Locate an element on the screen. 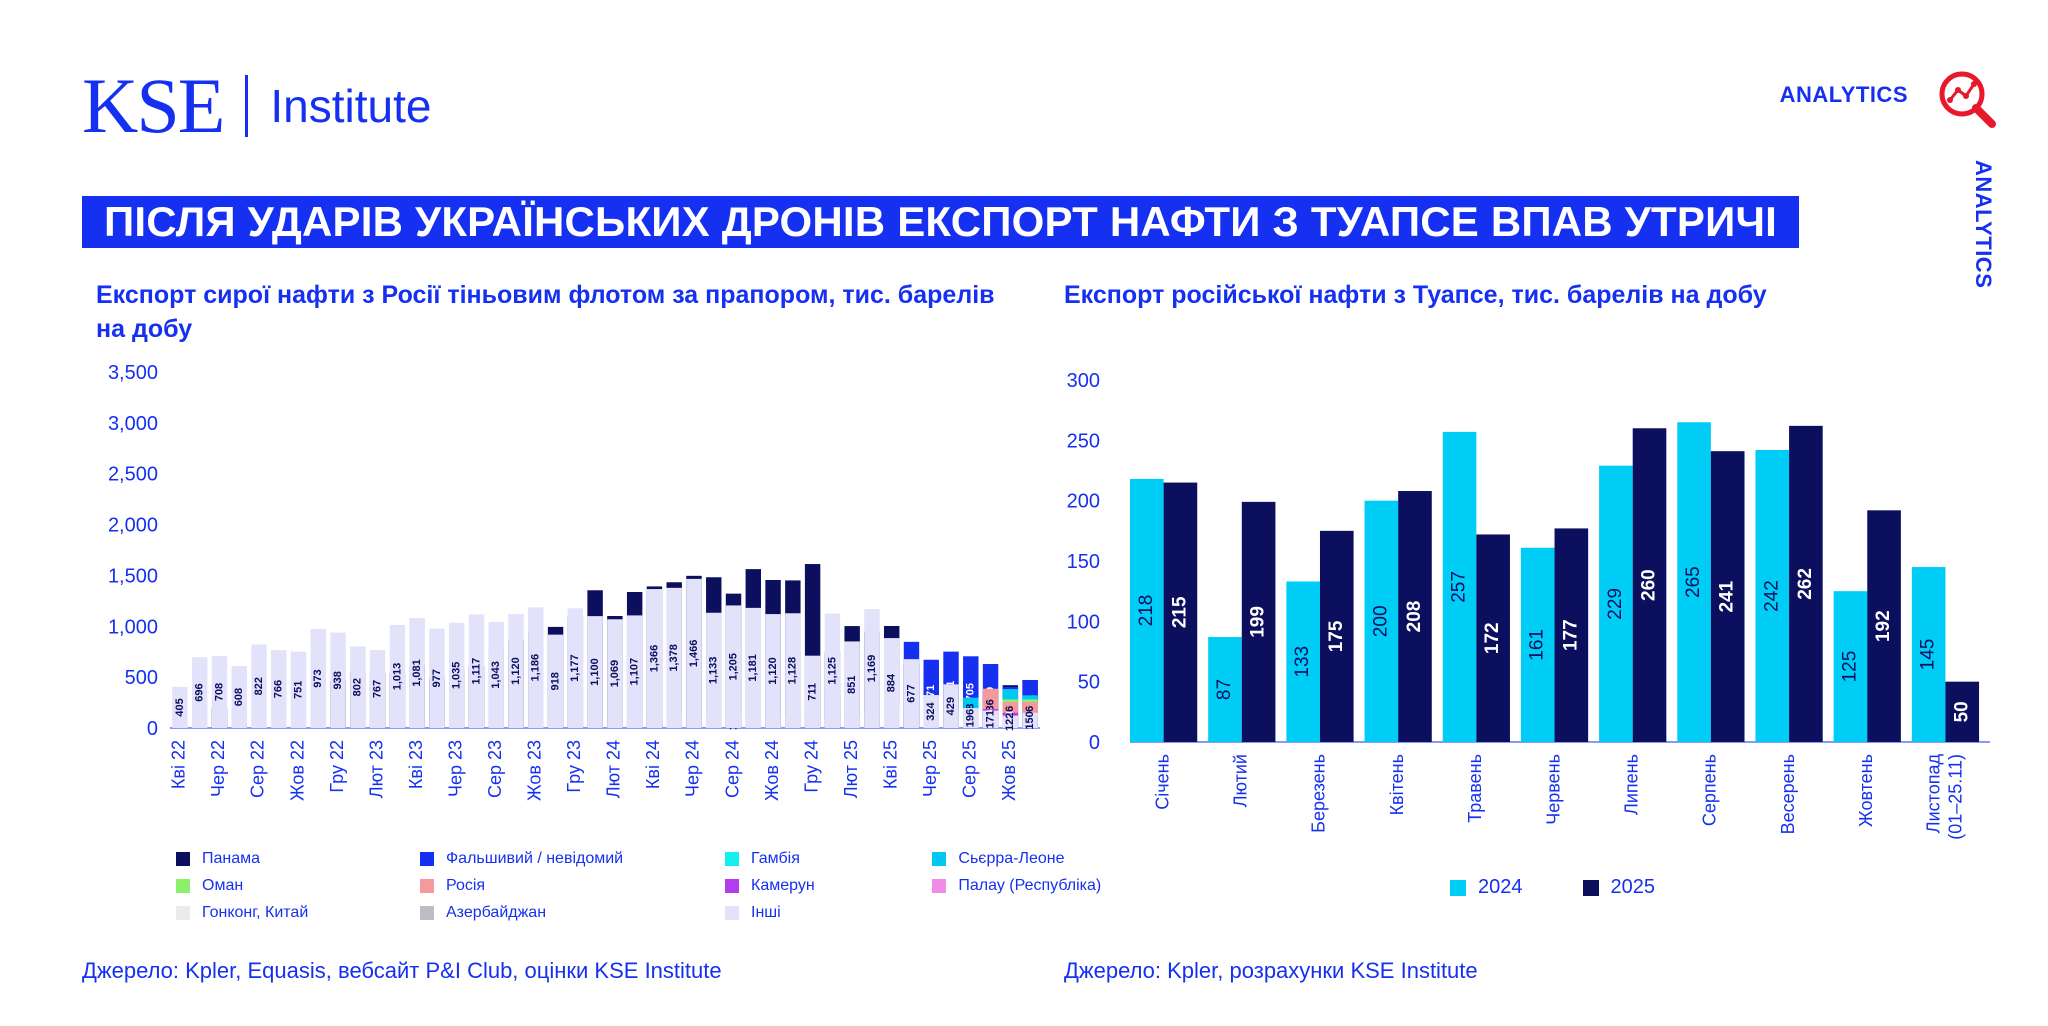 Image resolution: width=2048 pixels, height=1026 pixels. legend-item: Гамбія is located at coordinates (762, 859).